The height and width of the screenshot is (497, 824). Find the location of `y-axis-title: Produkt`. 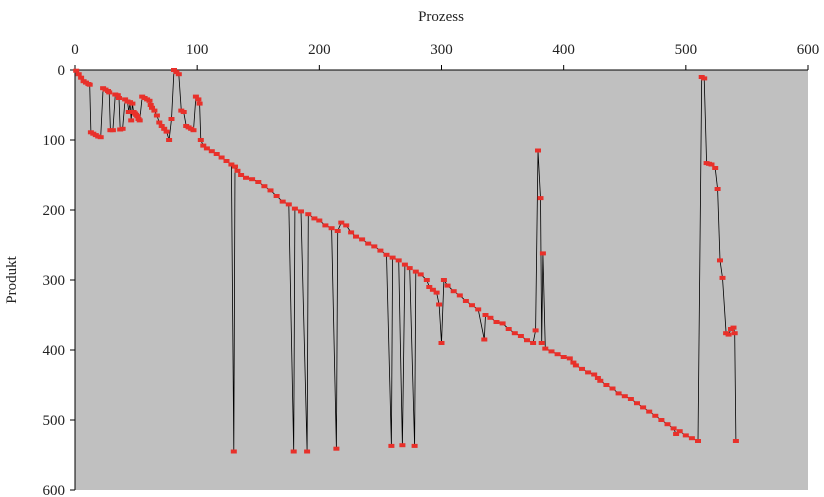

y-axis-title: Produkt is located at coordinates (12, 279).